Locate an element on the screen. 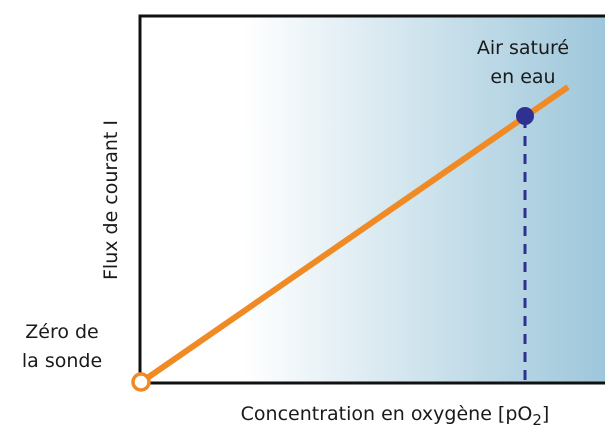  zero-point is located at coordinates (141, 382).